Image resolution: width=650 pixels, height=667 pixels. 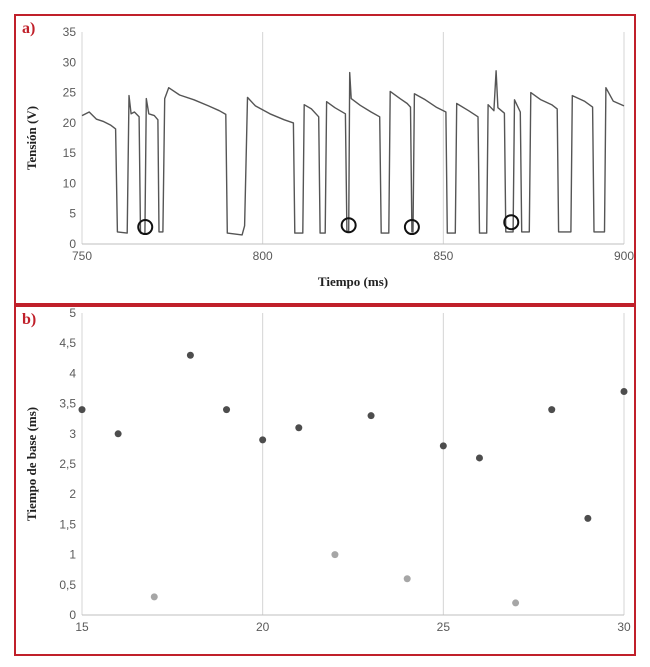 I want to click on panel-a-label: a), so click(x=29, y=28).